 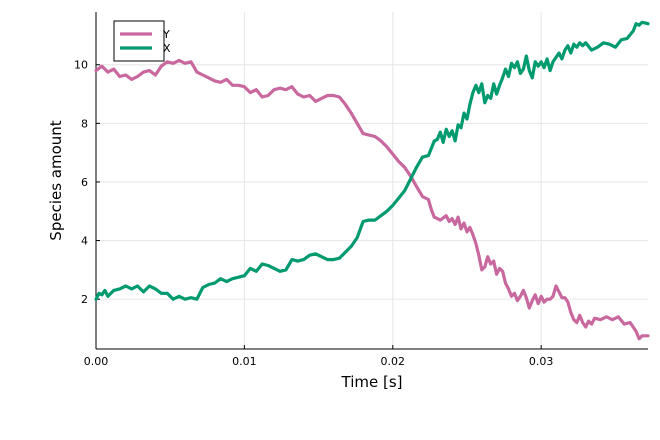 I want to click on x-axis-title: Time [s], so click(x=372, y=382).